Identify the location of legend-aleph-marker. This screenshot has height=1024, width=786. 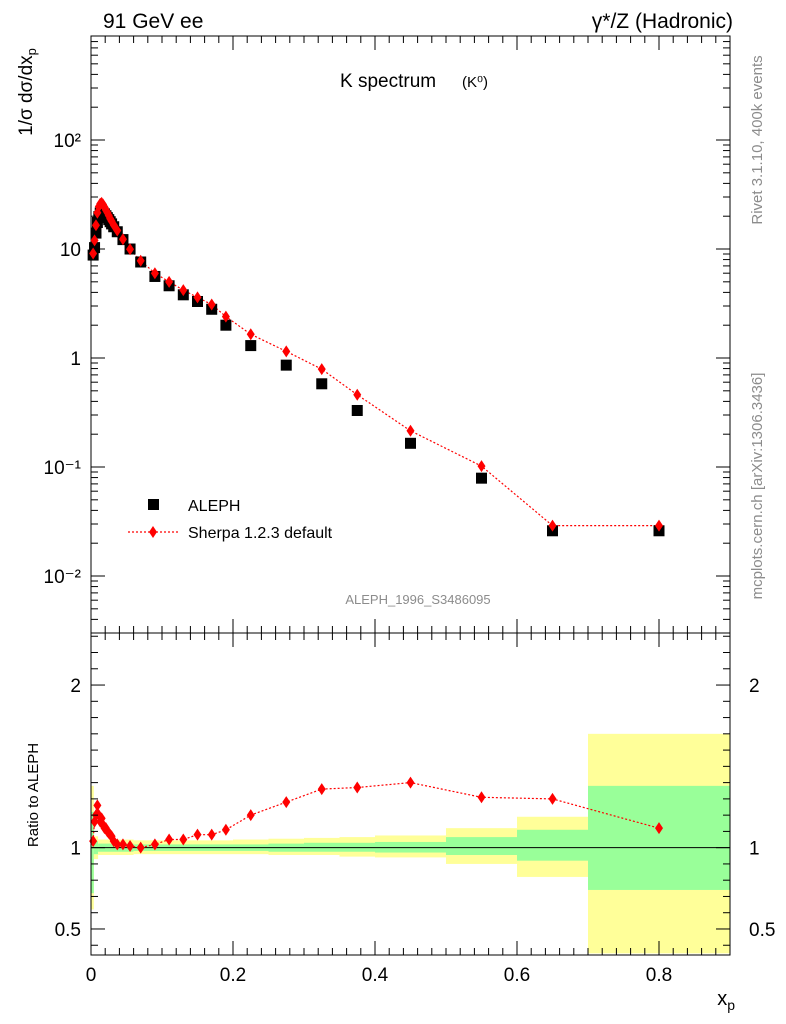
(153, 504).